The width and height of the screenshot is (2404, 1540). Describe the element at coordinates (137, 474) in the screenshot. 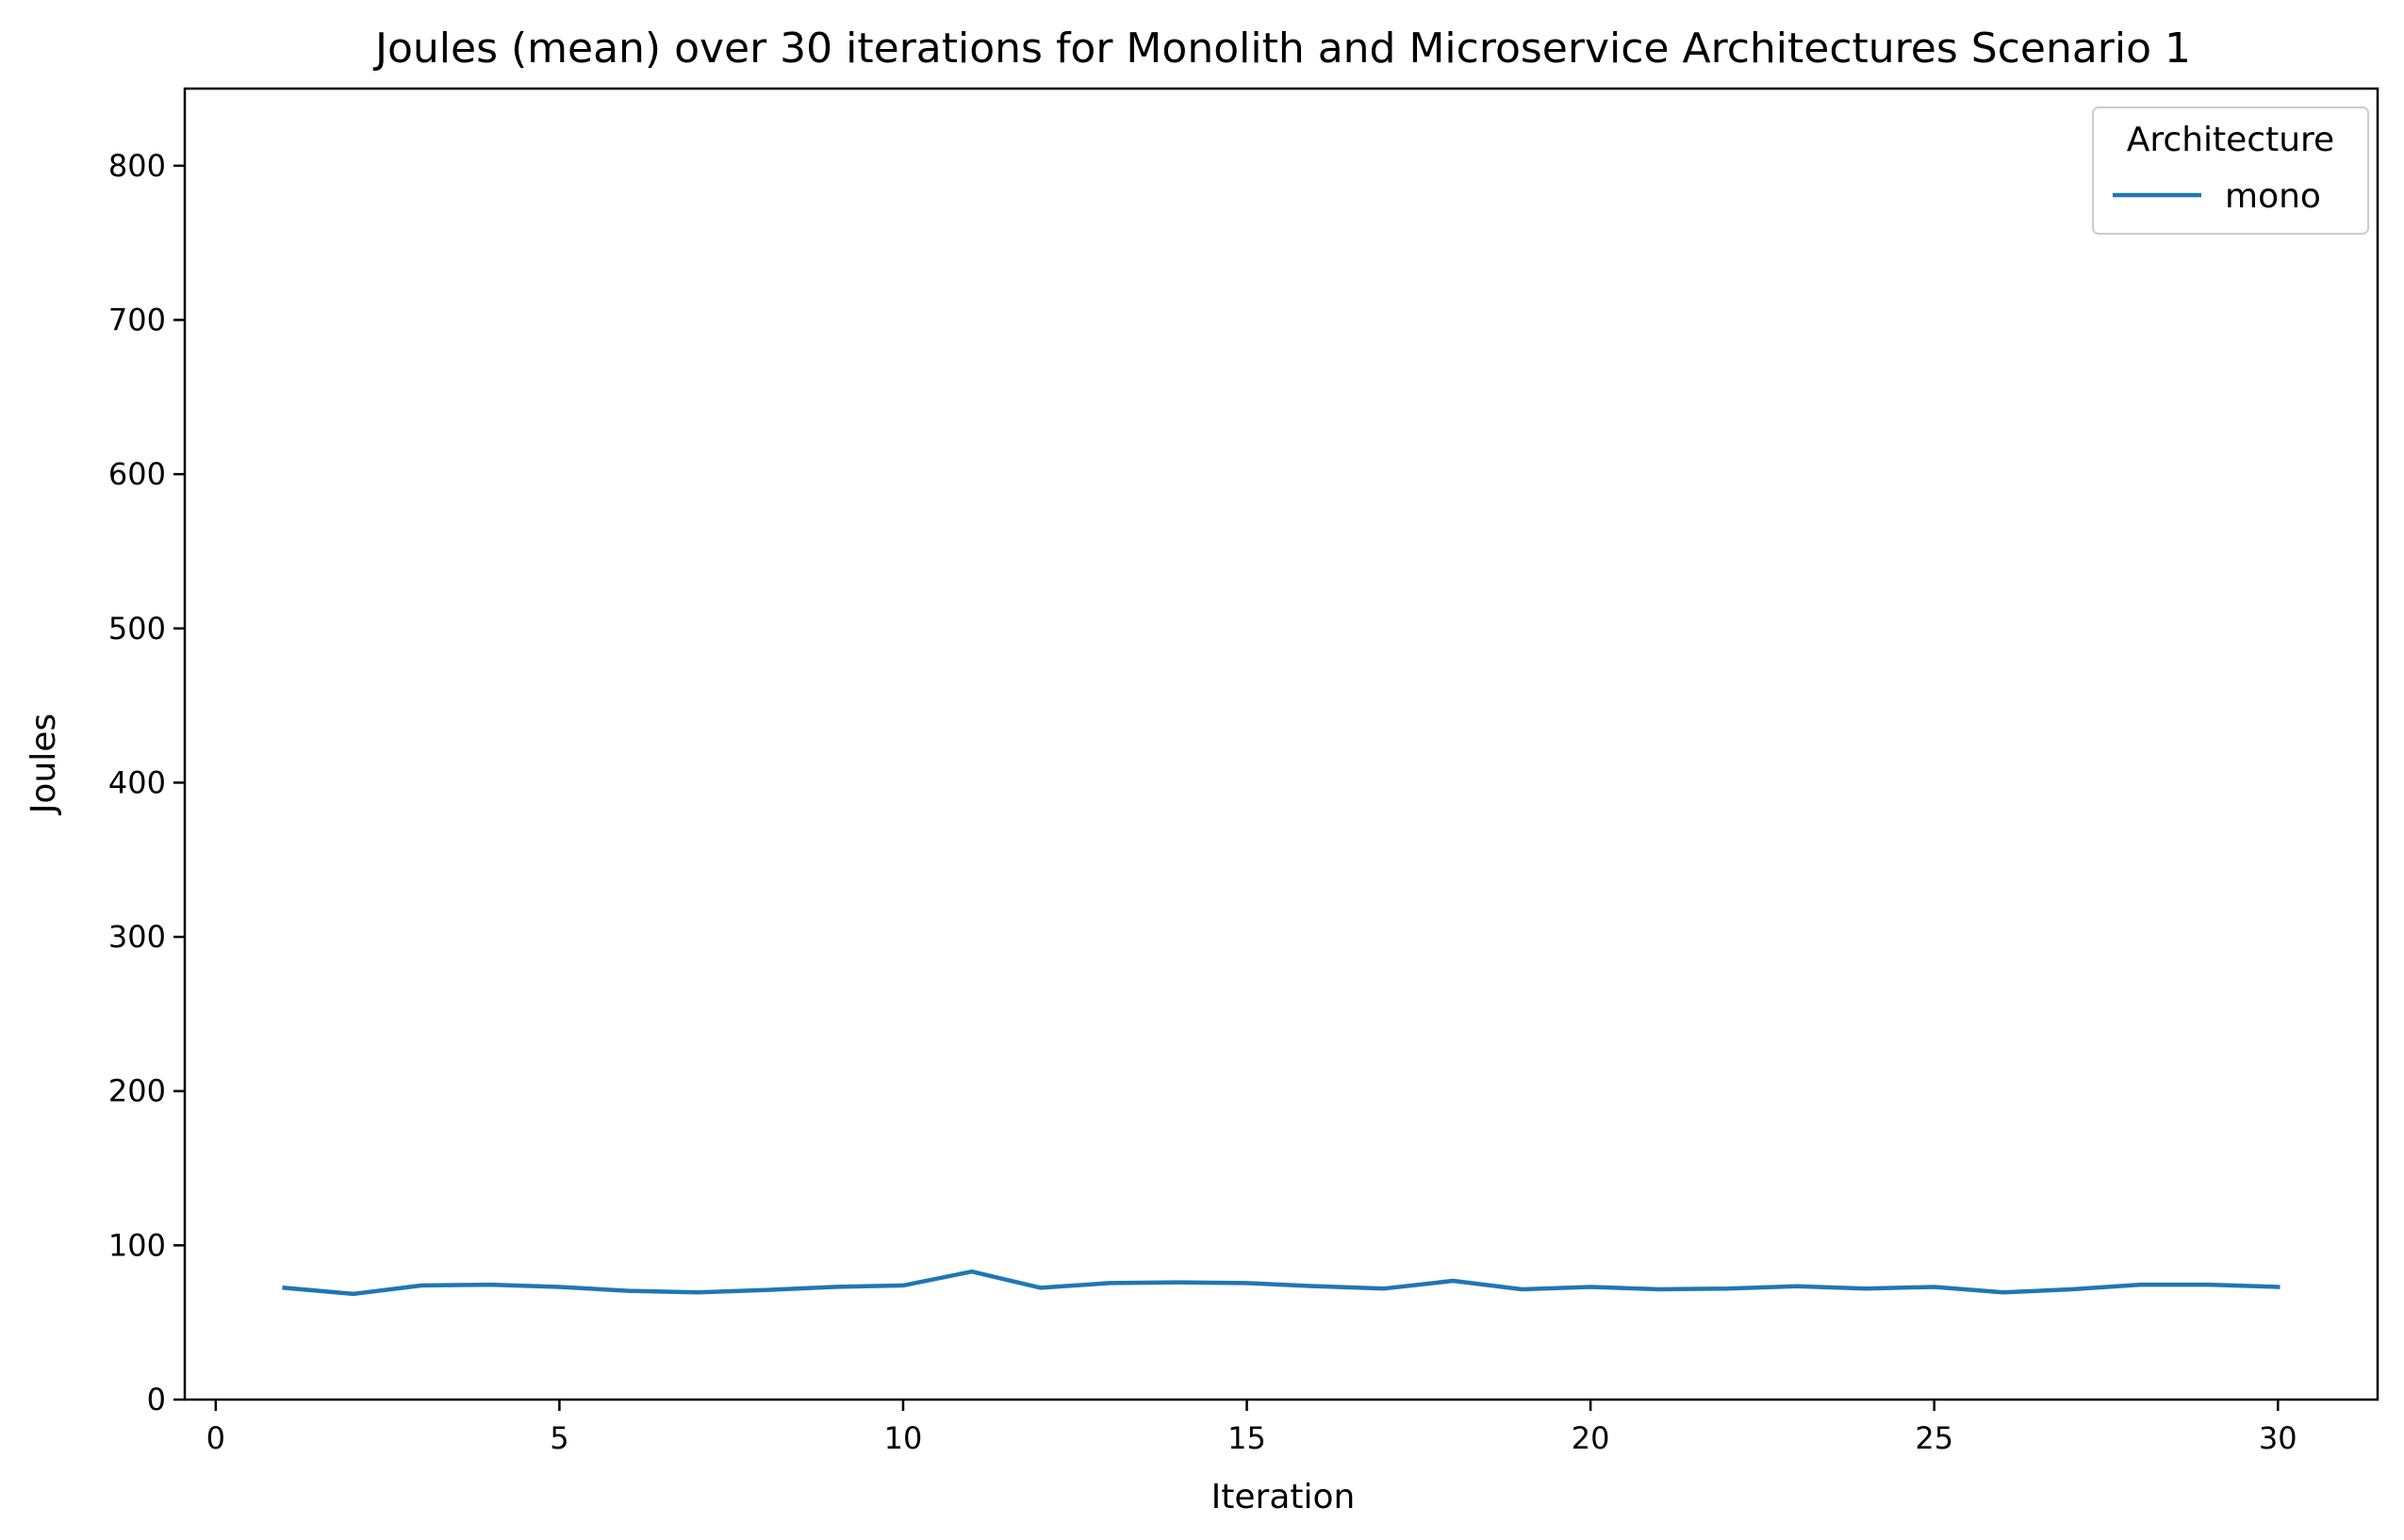

I see `y-tick-label: 600` at that location.